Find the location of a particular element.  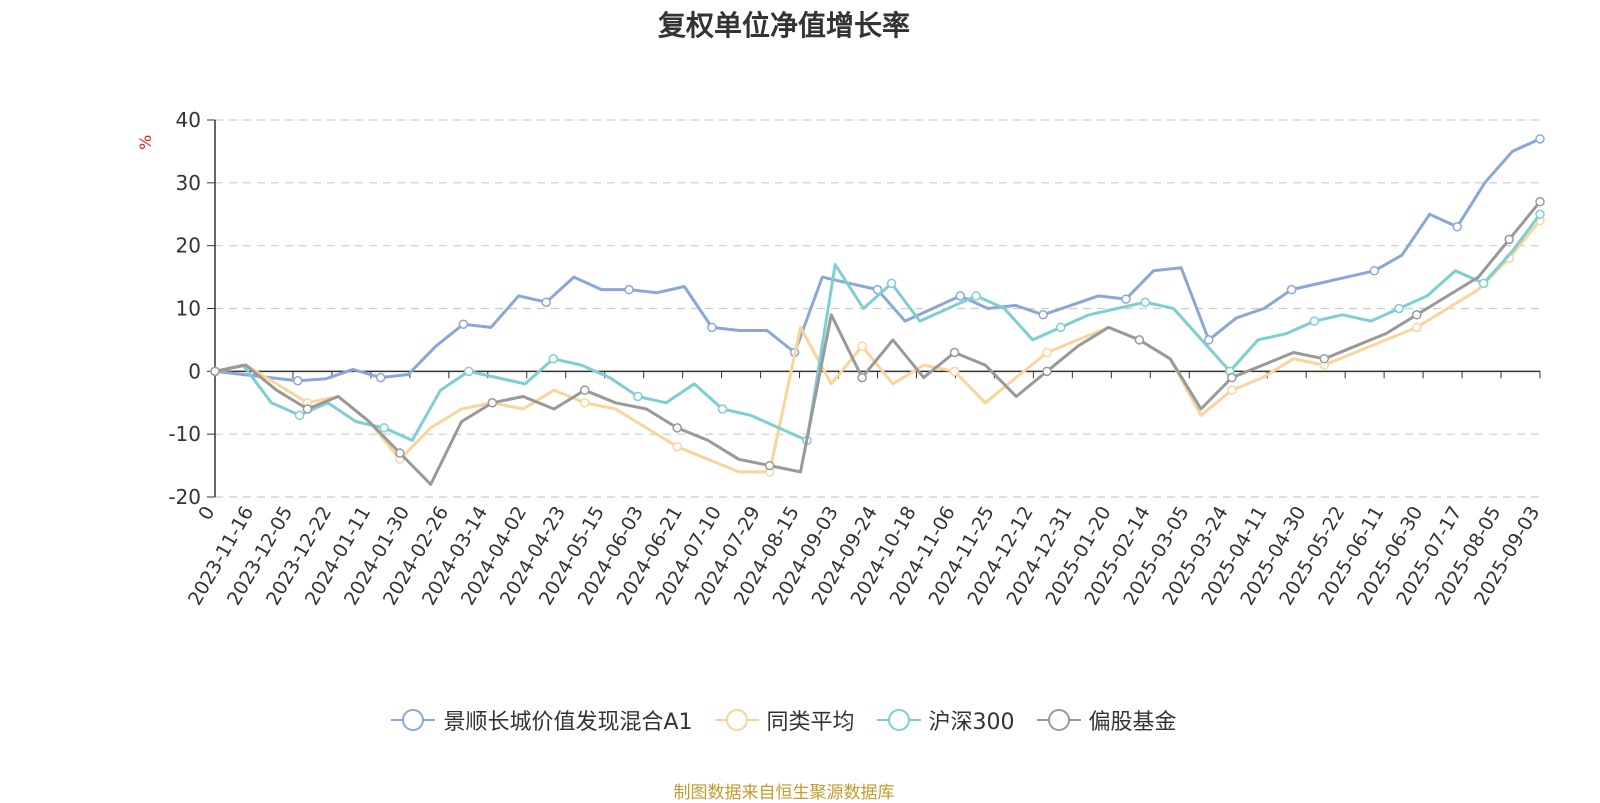

legend: 景顺长城价值发现混合A1 同类平均 沪深300 偏股基金 is located at coordinates (784, 720).